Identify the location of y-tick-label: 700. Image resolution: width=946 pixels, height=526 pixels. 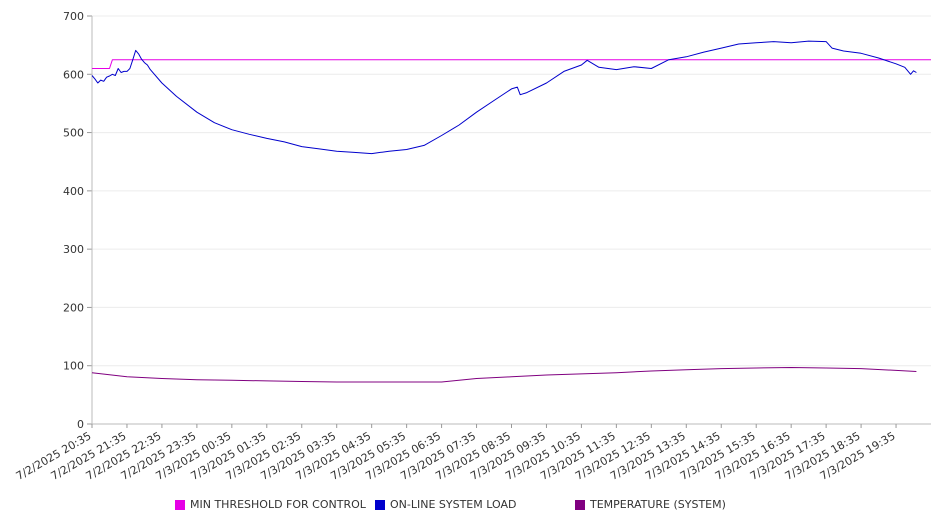
(73, 16).